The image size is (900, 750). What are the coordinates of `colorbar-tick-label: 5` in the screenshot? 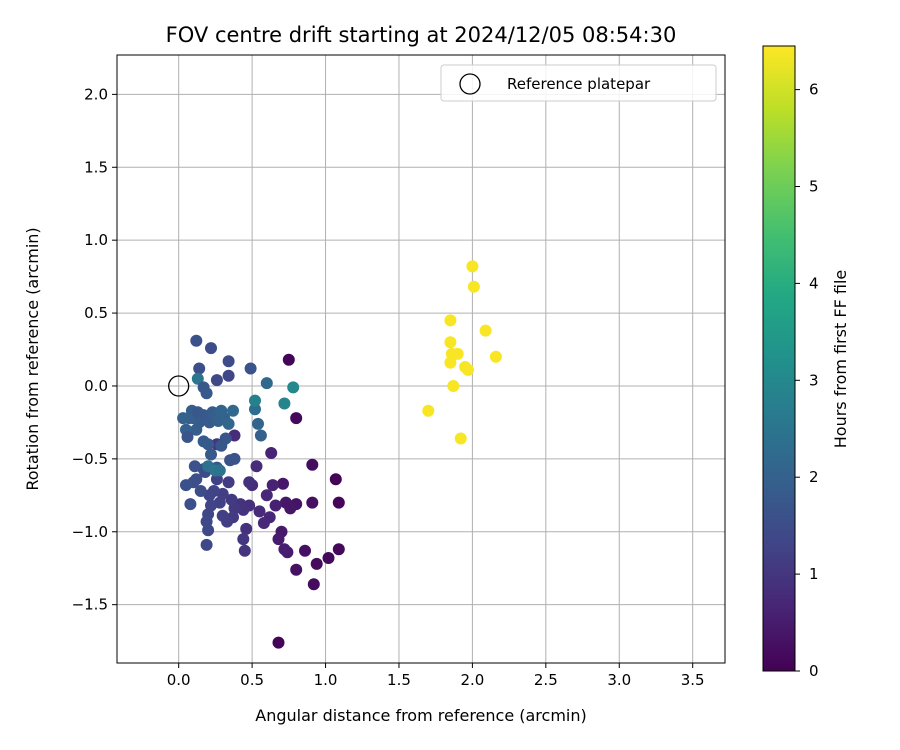 It's located at (814, 187).